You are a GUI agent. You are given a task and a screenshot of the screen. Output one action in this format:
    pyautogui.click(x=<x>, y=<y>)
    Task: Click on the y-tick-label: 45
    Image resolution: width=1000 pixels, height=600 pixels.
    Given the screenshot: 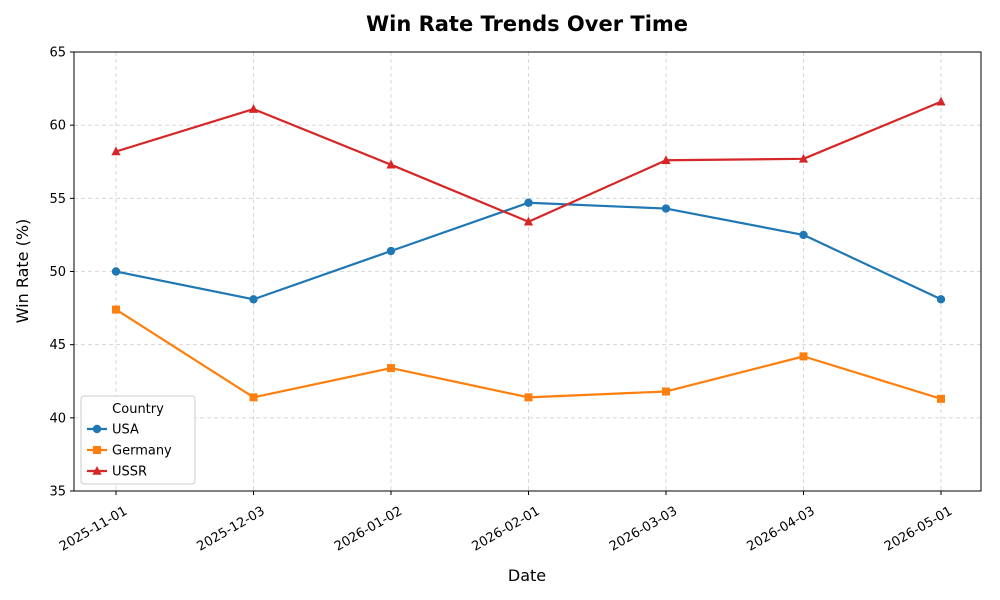 What is the action you would take?
    pyautogui.click(x=57, y=345)
    